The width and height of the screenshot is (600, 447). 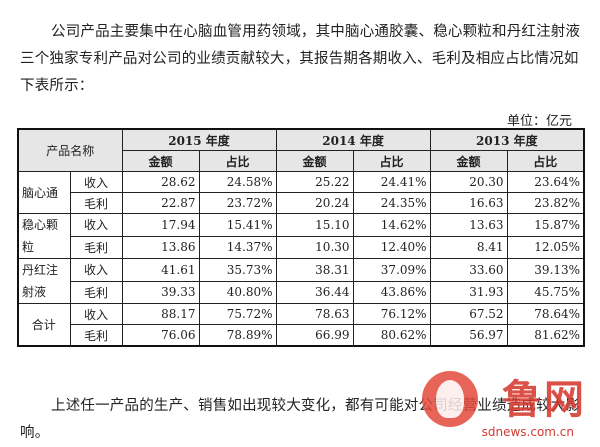 I want to click on value-cell: 23.64%, so click(x=545, y=182).